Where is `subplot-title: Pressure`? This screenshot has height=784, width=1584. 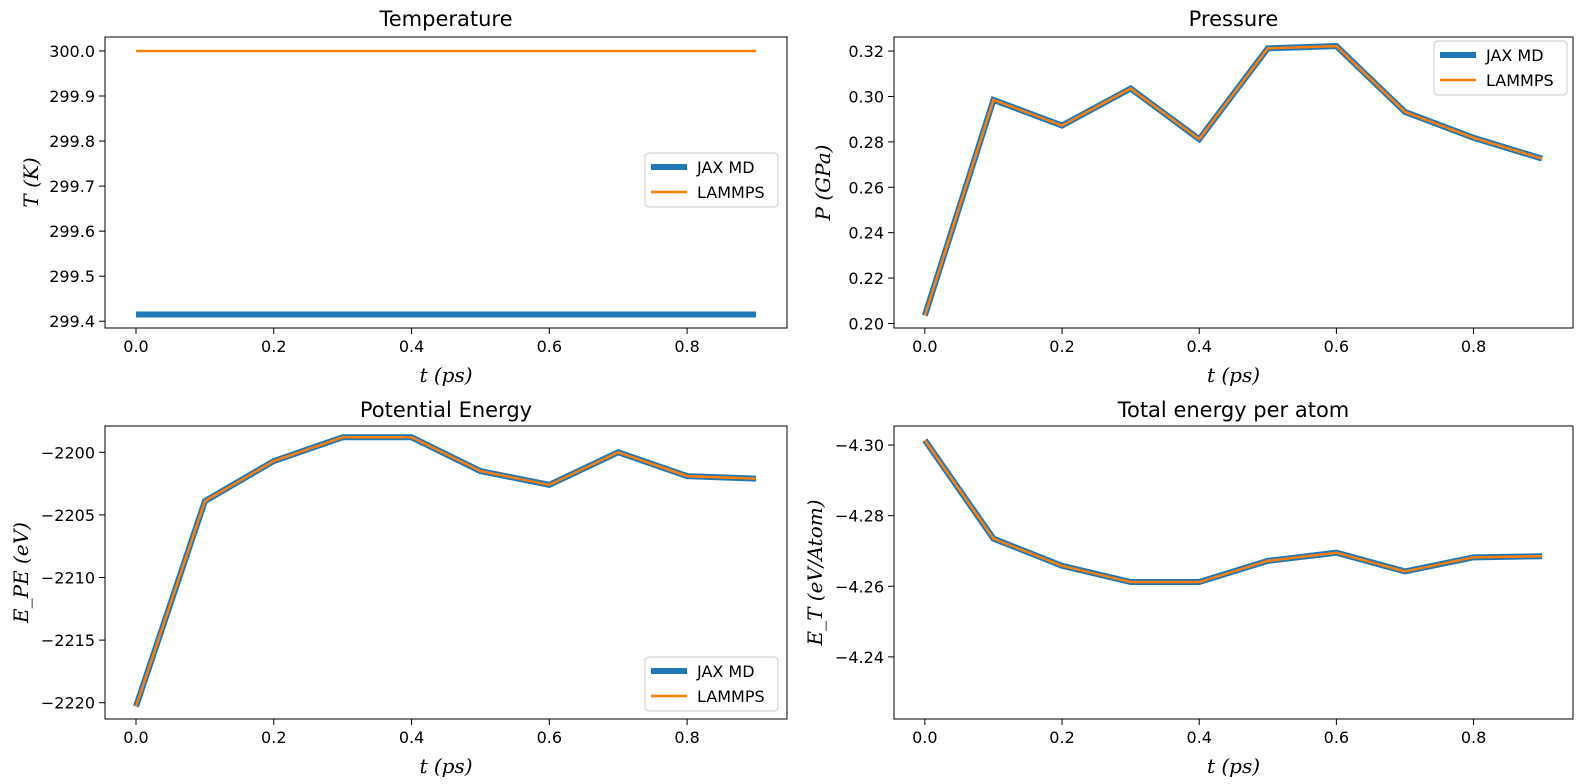 subplot-title: Pressure is located at coordinates (1234, 19).